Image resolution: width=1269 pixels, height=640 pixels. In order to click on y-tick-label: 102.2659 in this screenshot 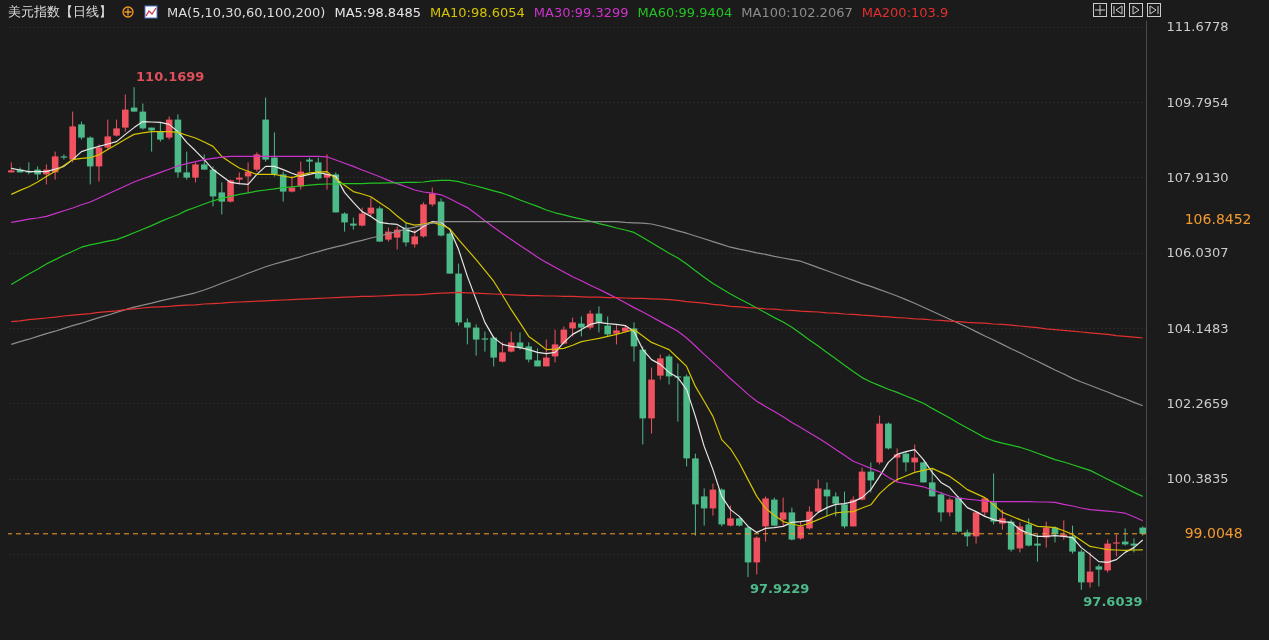, I will do `click(1197, 403)`.